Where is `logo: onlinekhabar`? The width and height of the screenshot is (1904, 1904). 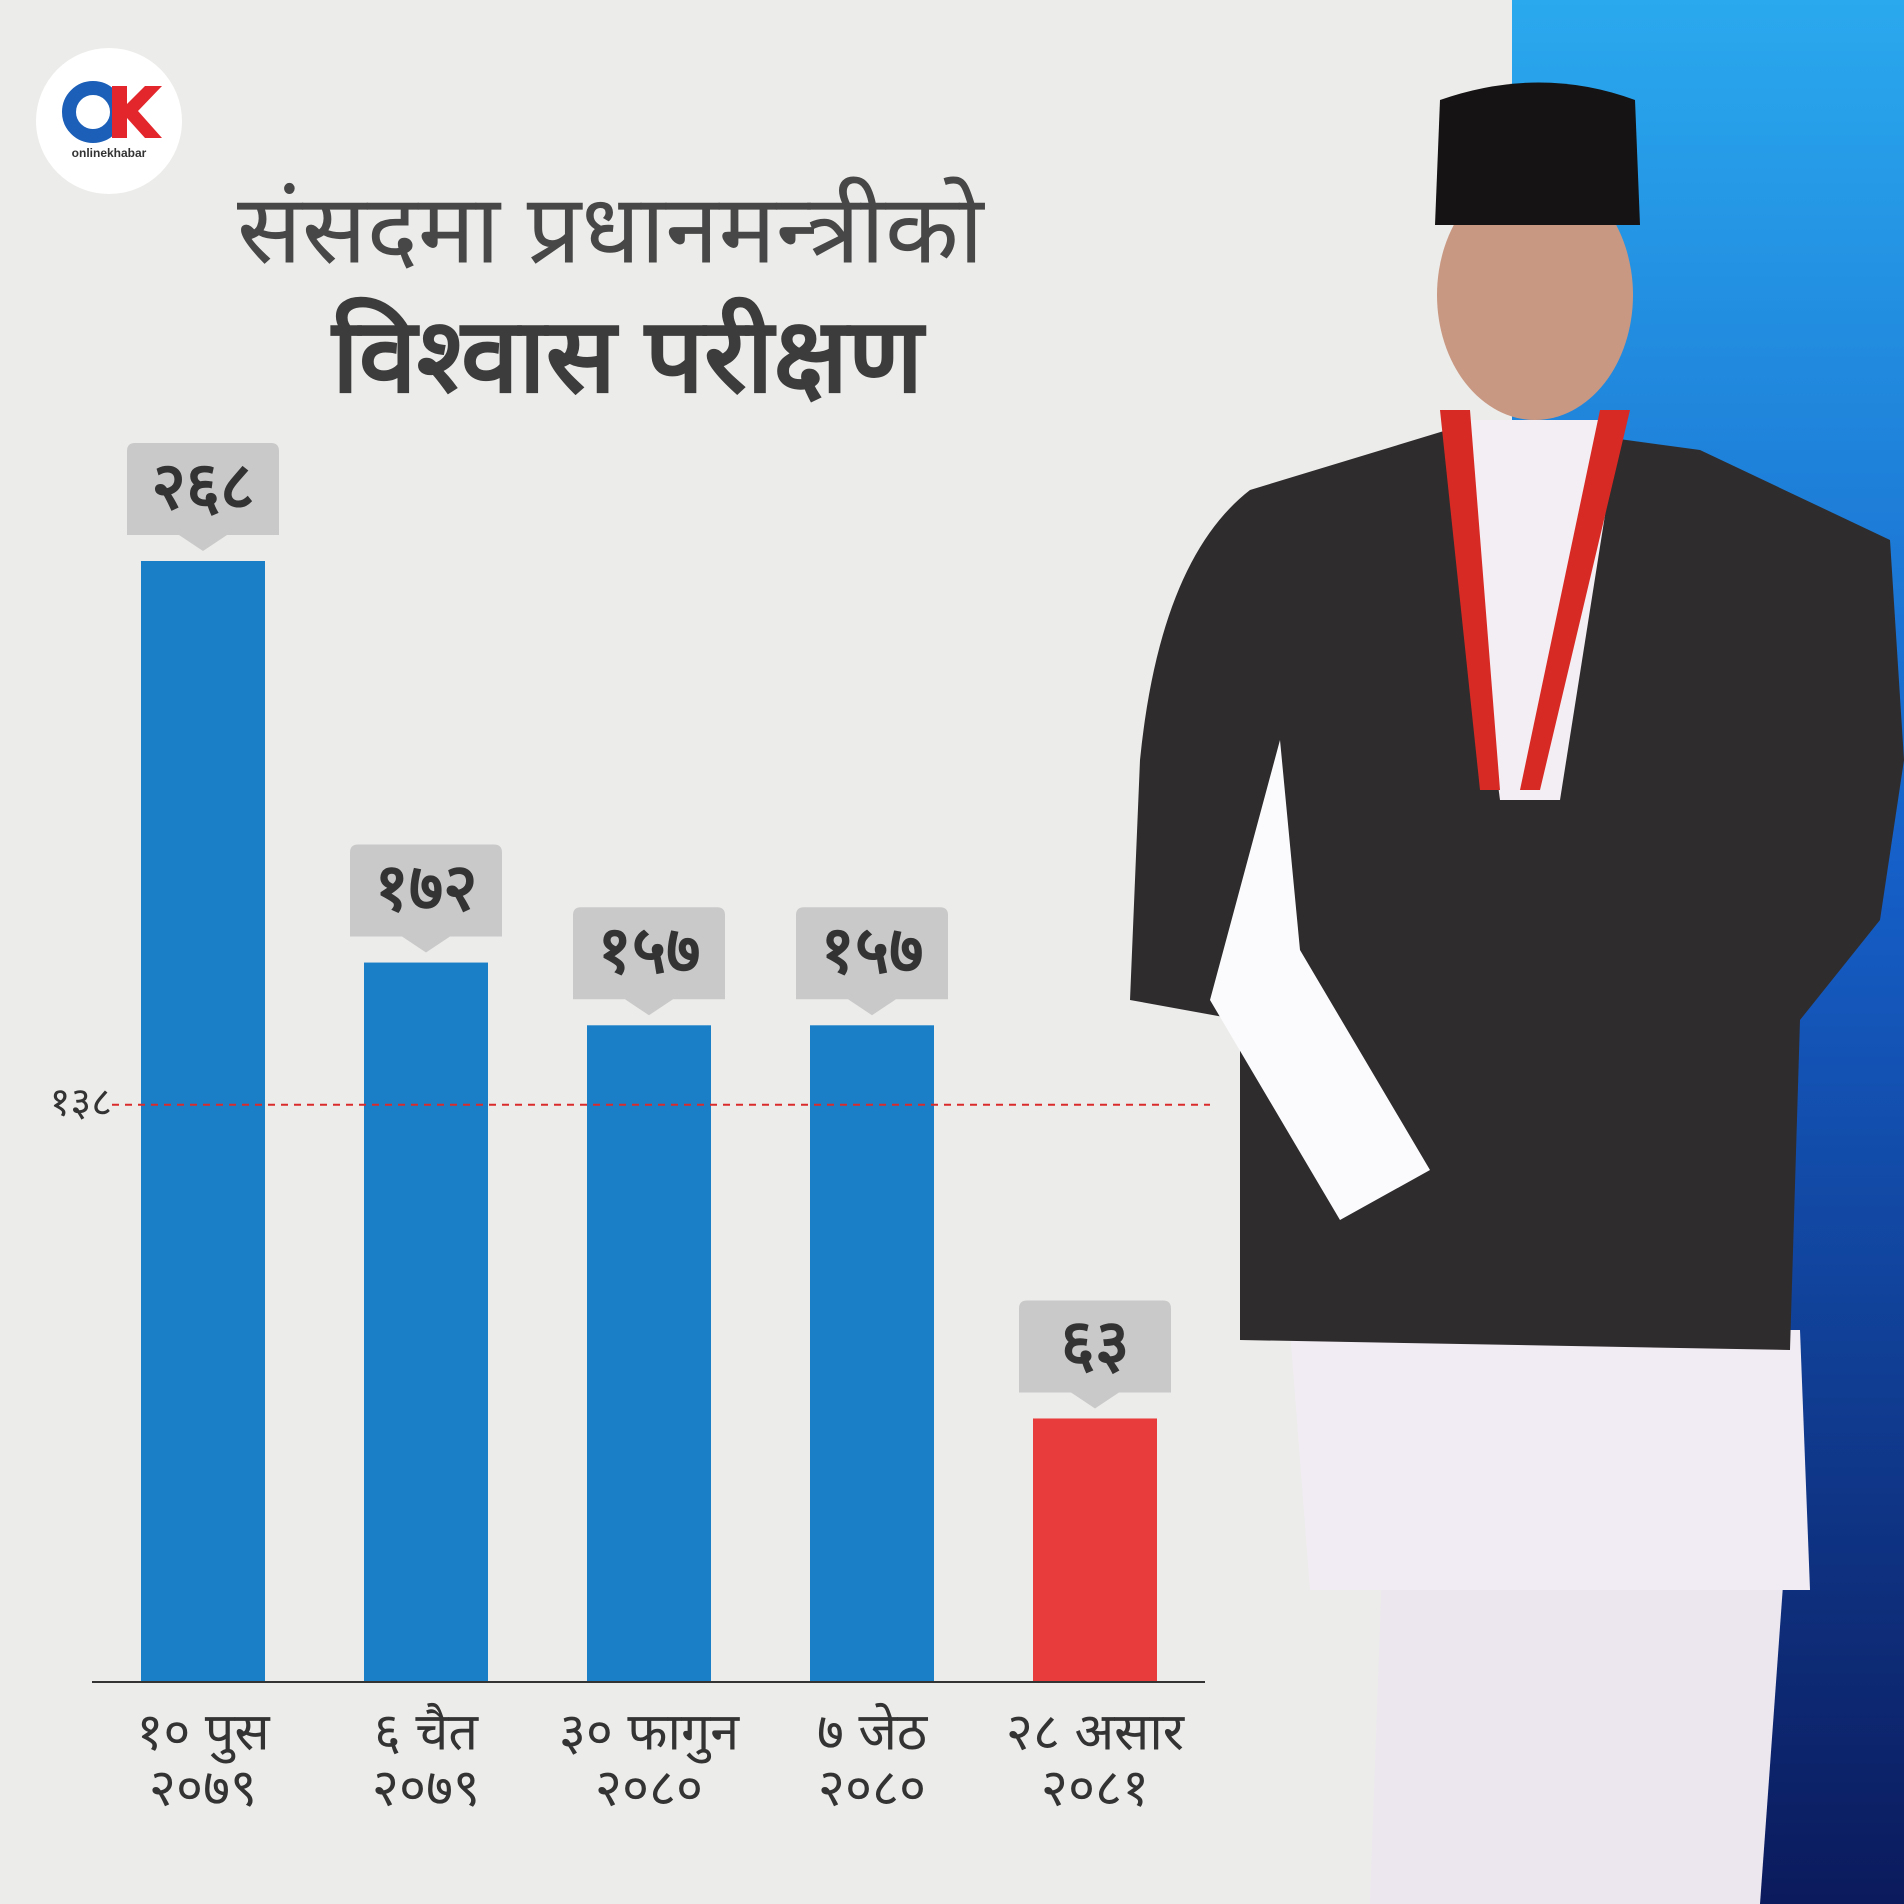
logo: onlinekhabar is located at coordinates (109, 121).